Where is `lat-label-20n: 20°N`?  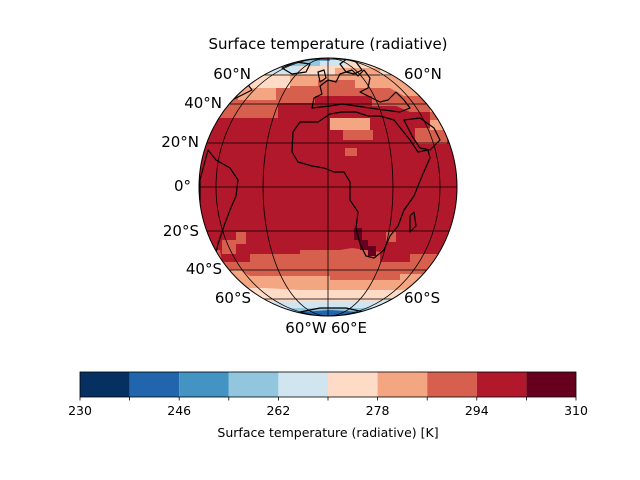 lat-label-20n: 20°N is located at coordinates (180, 142).